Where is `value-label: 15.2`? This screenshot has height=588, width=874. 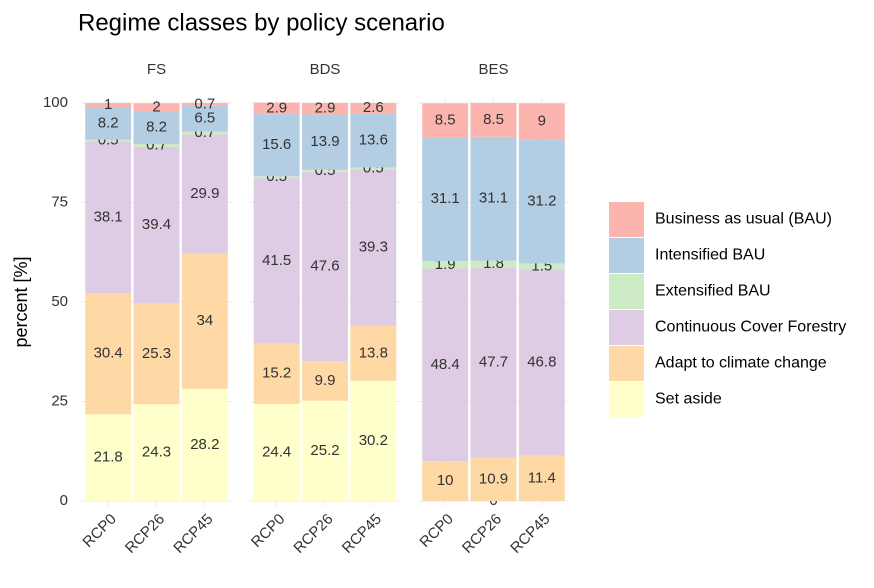 value-label: 15.2 is located at coordinates (276, 373).